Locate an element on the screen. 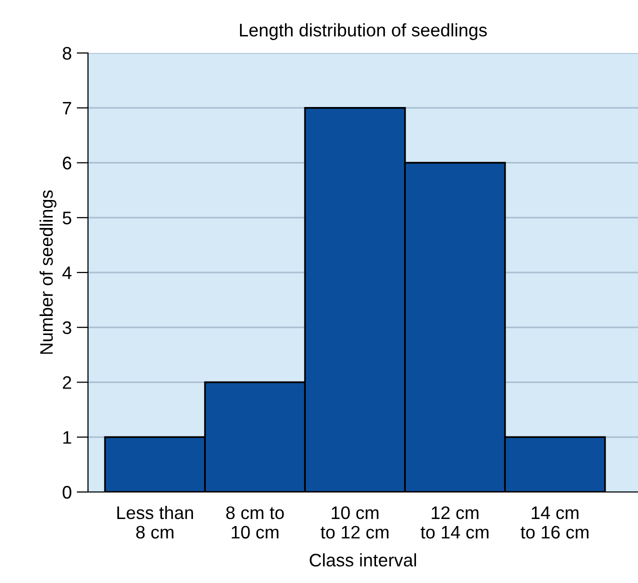 The width and height of the screenshot is (638, 583). y-axis-title: Number of seedlings is located at coordinates (48, 272).